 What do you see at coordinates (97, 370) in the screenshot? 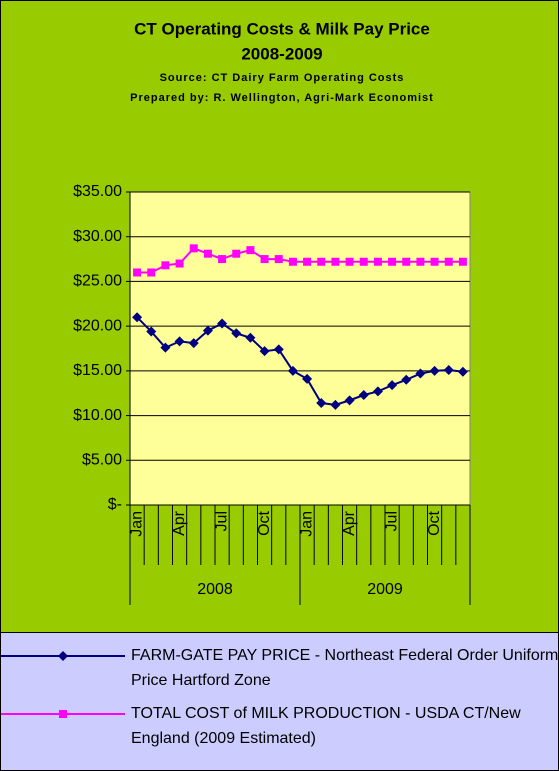
I see `y-tick-label: $15.00` at bounding box center [97, 370].